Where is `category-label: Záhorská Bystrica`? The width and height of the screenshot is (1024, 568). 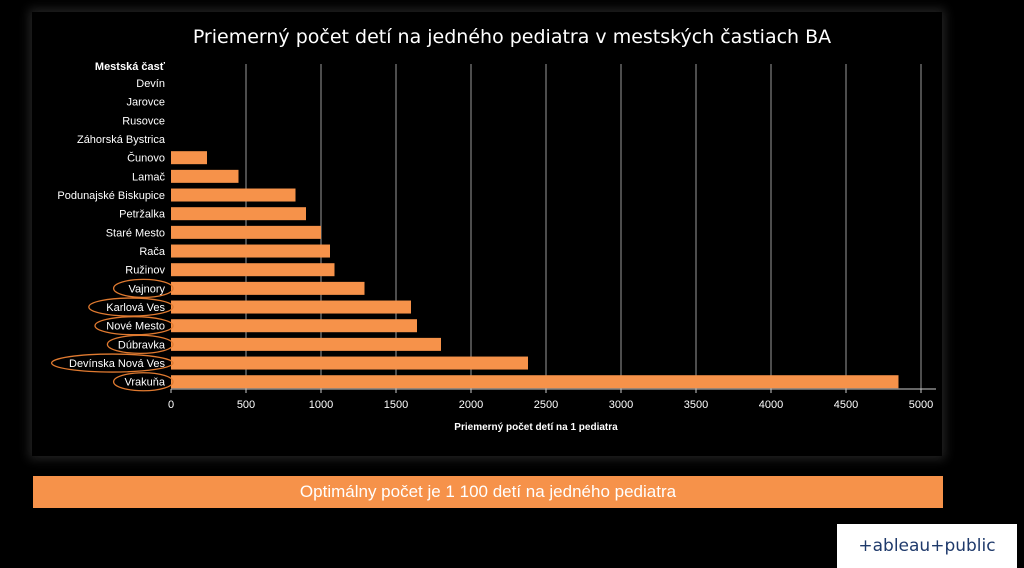 category-label: Záhorská Bystrica is located at coordinates (121, 140).